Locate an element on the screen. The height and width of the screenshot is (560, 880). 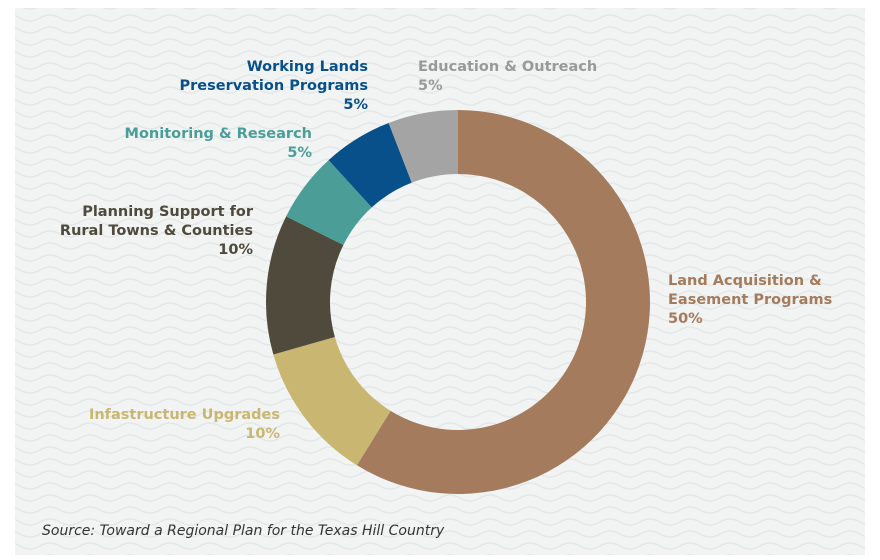
category-name: Monitoring & Research is located at coordinates (218, 134).